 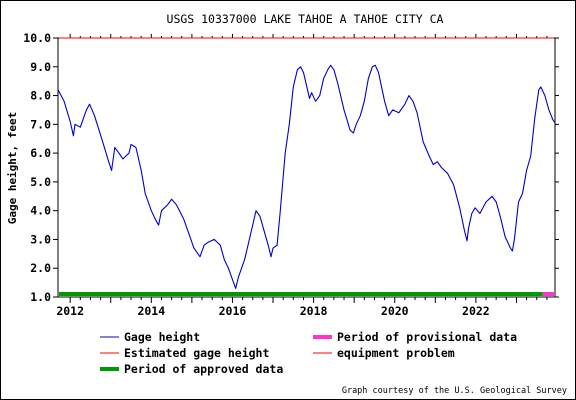 What do you see at coordinates (233, 311) in the screenshot?
I see `x-tick-label: 2016` at bounding box center [233, 311].